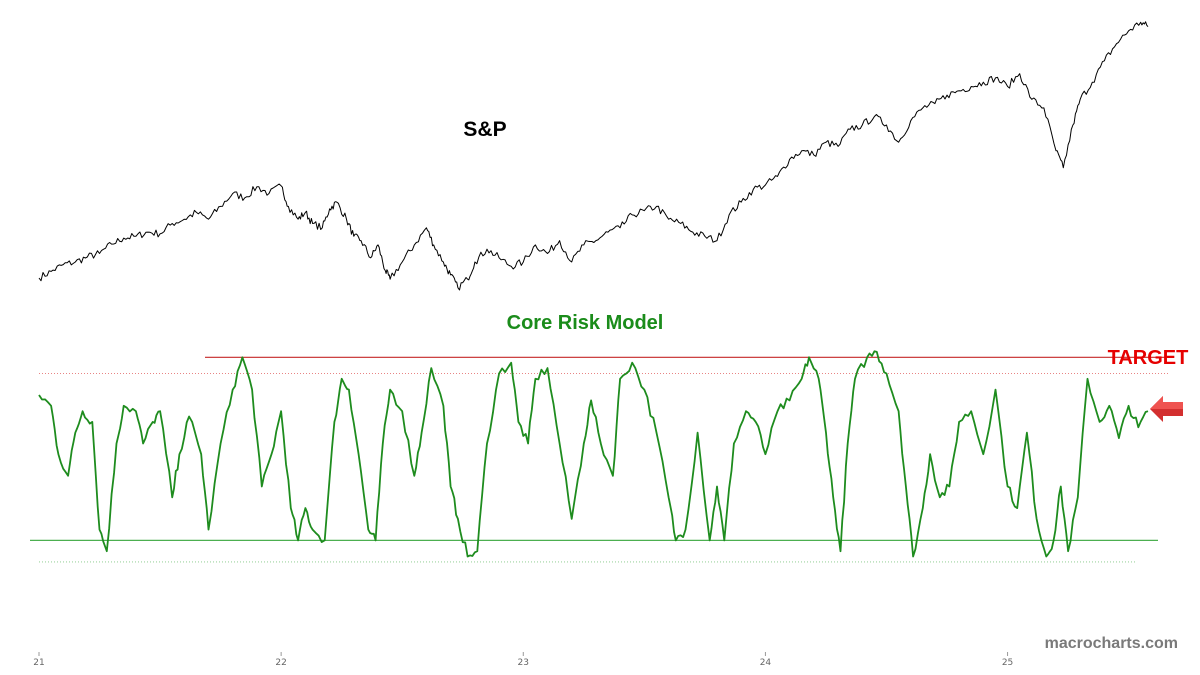 Image resolution: width=1200 pixels, height=675 pixels. I want to click on x-axis: 21 22 23 24 25, so click(523, 660).